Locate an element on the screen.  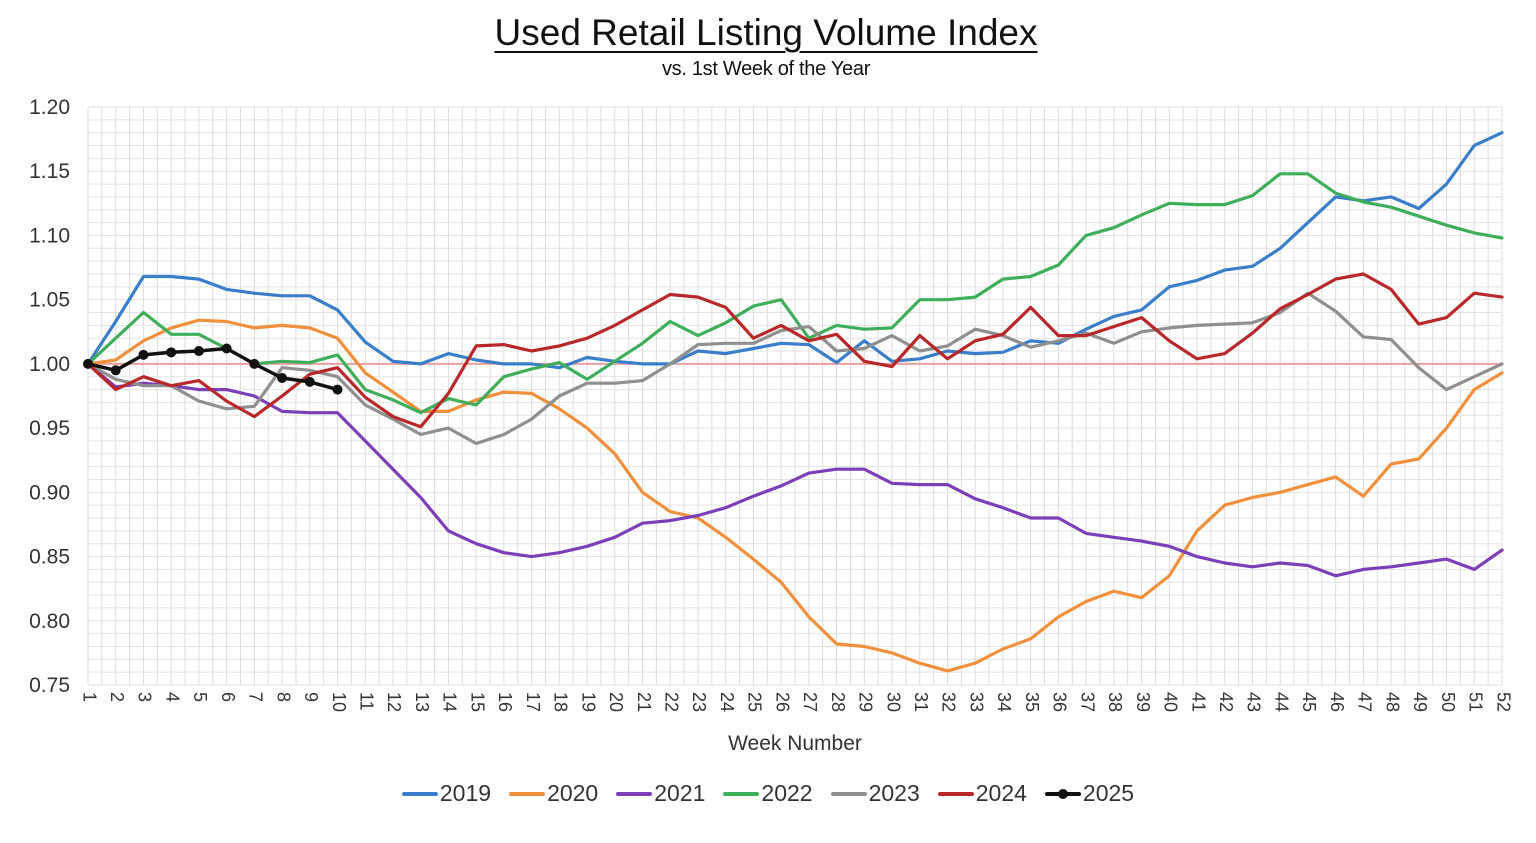
series-line-2025 is located at coordinates (213, 369).